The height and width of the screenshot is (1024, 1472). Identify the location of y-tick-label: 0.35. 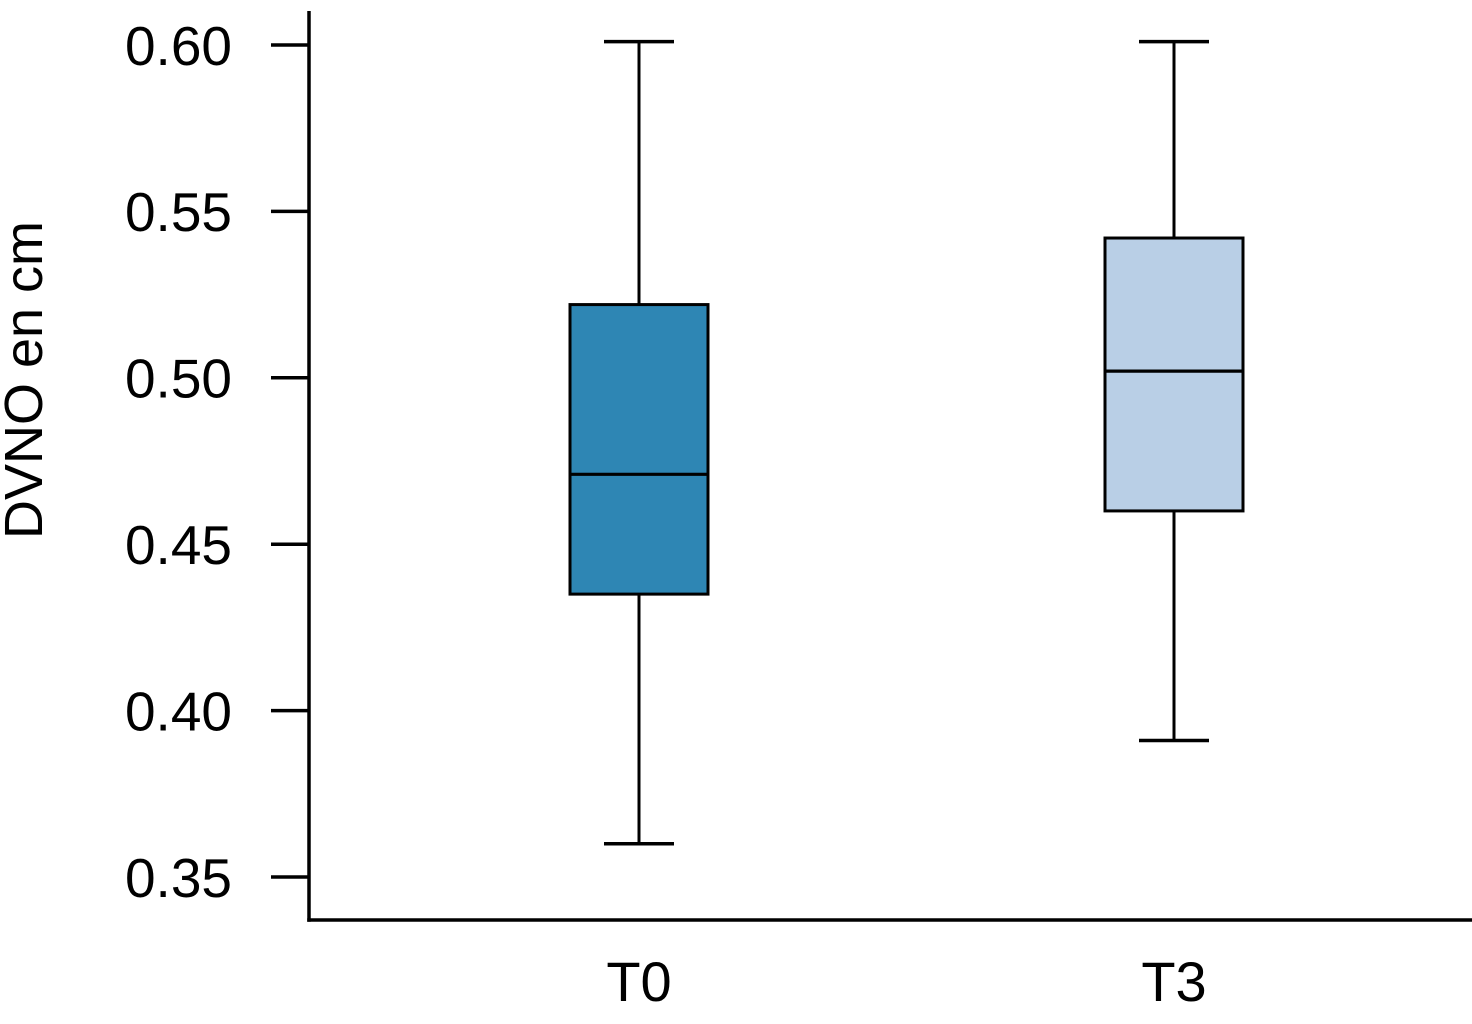
(178, 878).